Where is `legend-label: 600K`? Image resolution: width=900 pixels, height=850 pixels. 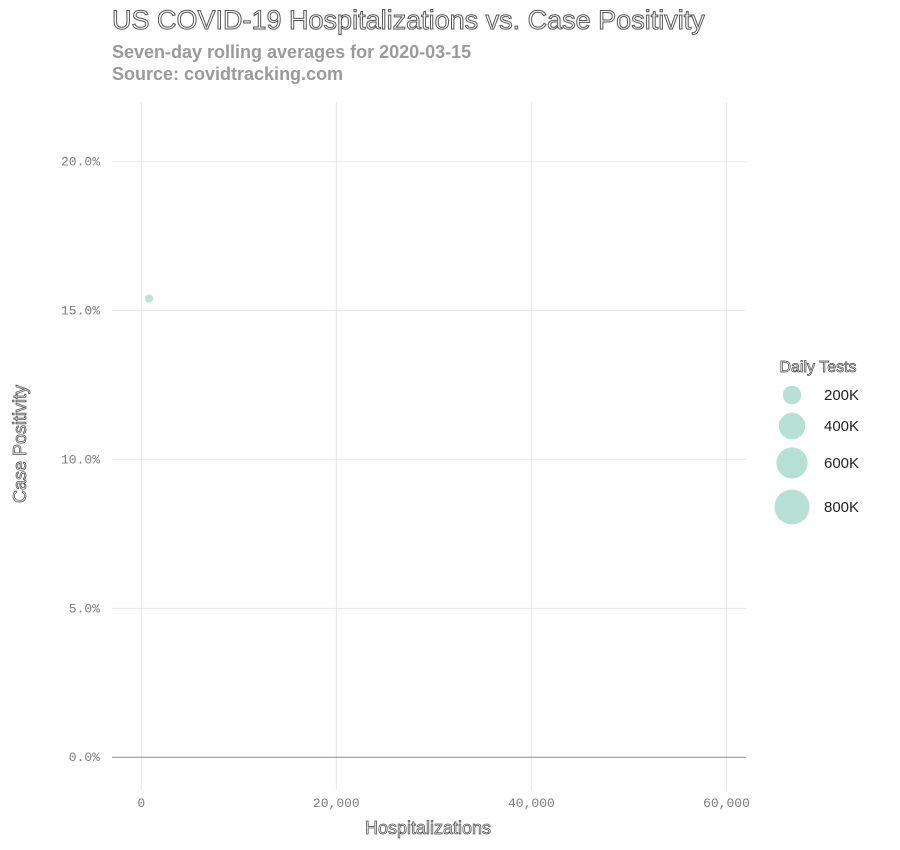
legend-label: 600K is located at coordinates (841, 463).